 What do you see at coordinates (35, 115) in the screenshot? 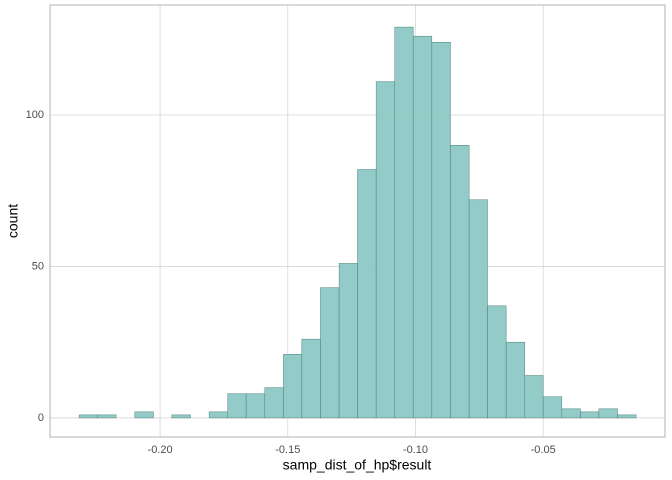
I see `y-tick-label: 100` at bounding box center [35, 115].